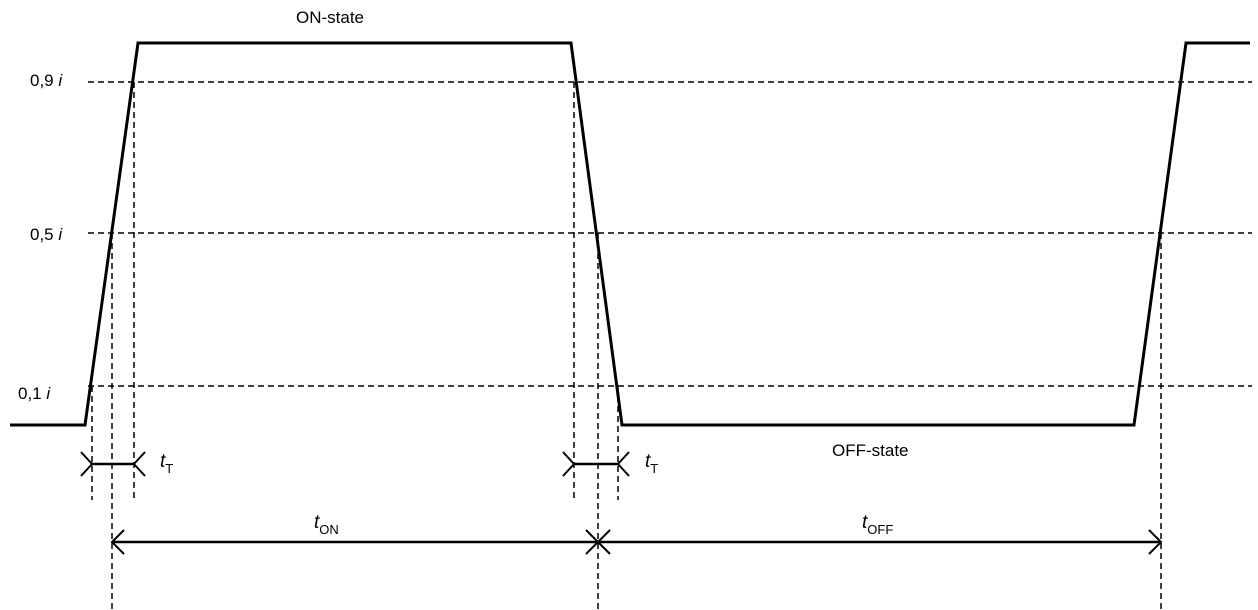  I want to click on transition-dimension-right, so click(596, 464).